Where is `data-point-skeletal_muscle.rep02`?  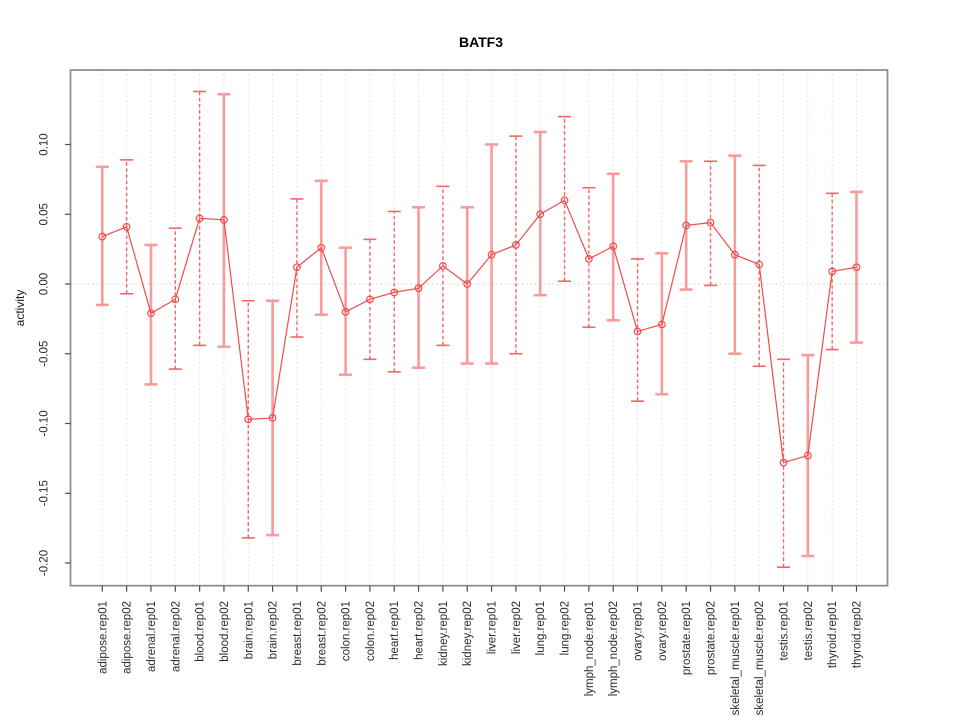
data-point-skeletal_muscle.rep02 is located at coordinates (759, 264).